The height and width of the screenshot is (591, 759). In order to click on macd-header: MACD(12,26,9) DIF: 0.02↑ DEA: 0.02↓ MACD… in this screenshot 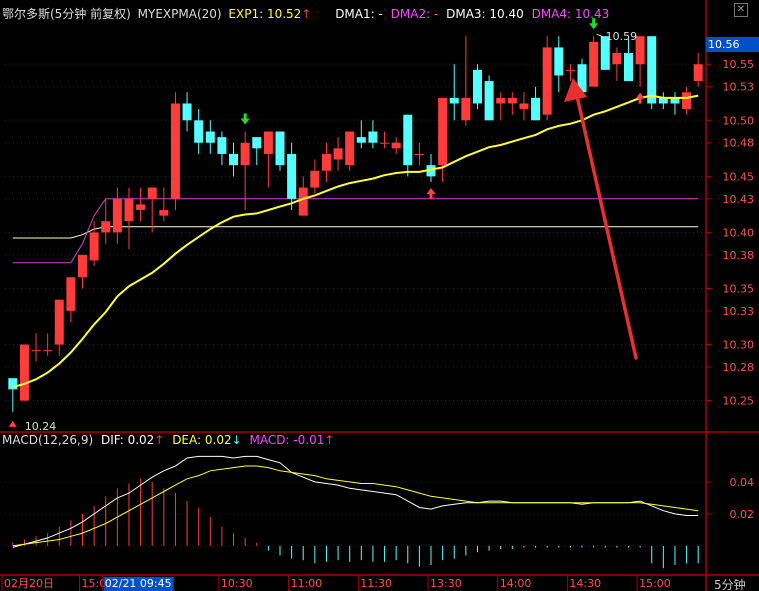, I will do `click(168, 440)`.